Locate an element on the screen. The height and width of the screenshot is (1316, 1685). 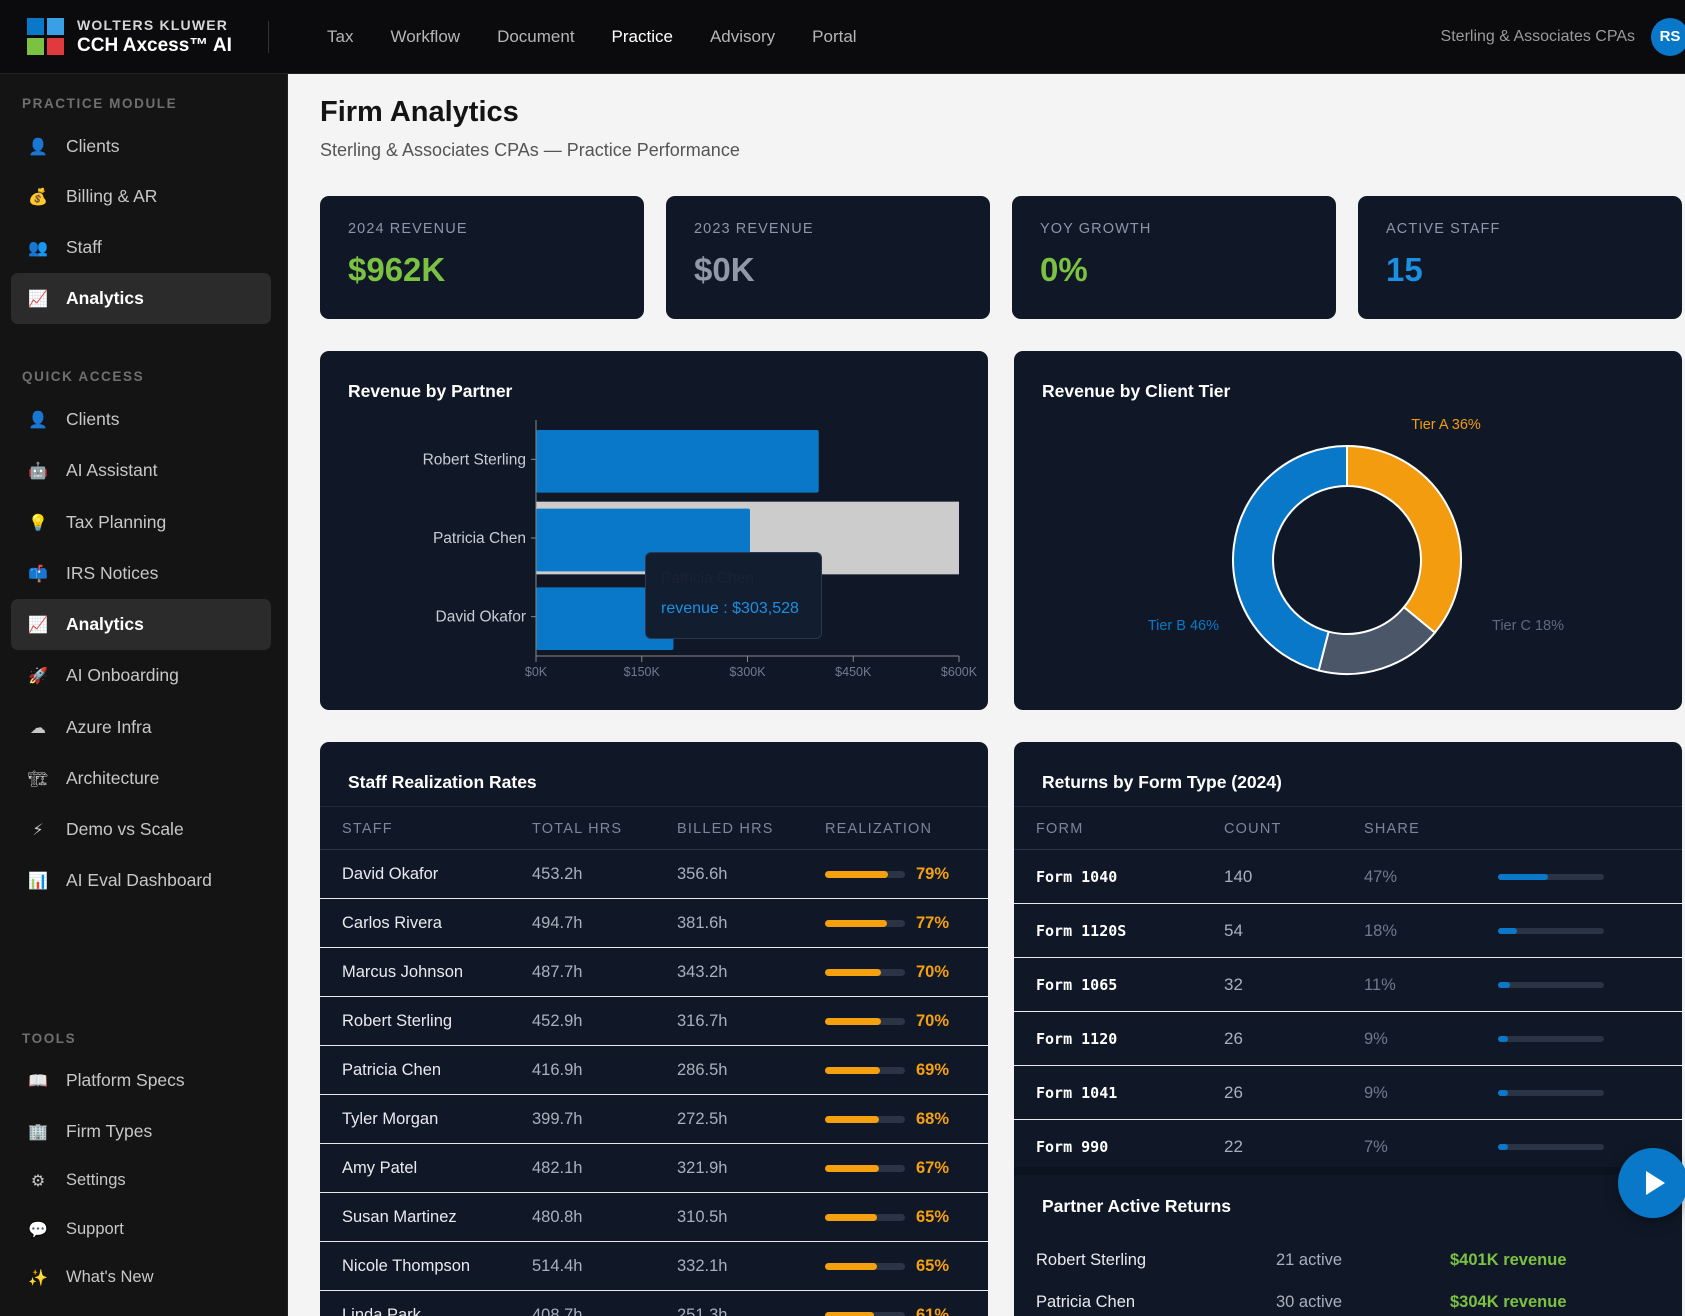
sidebar-item-analytics-quick: 📈 Analytics is located at coordinates (141, 624).